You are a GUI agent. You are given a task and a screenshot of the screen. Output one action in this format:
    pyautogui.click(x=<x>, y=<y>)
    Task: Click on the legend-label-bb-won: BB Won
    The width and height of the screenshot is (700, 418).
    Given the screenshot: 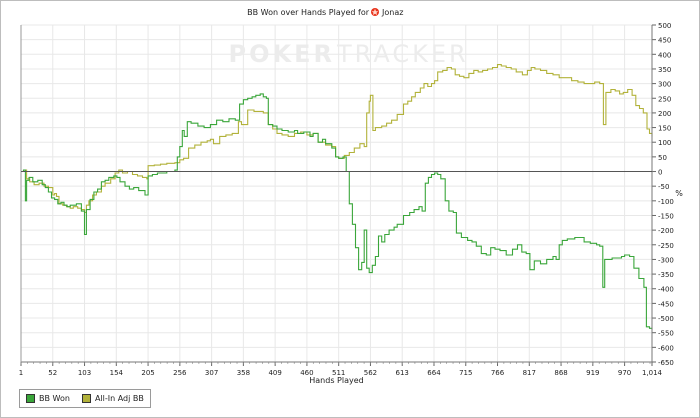 What is the action you would take?
    pyautogui.click(x=54, y=398)
    